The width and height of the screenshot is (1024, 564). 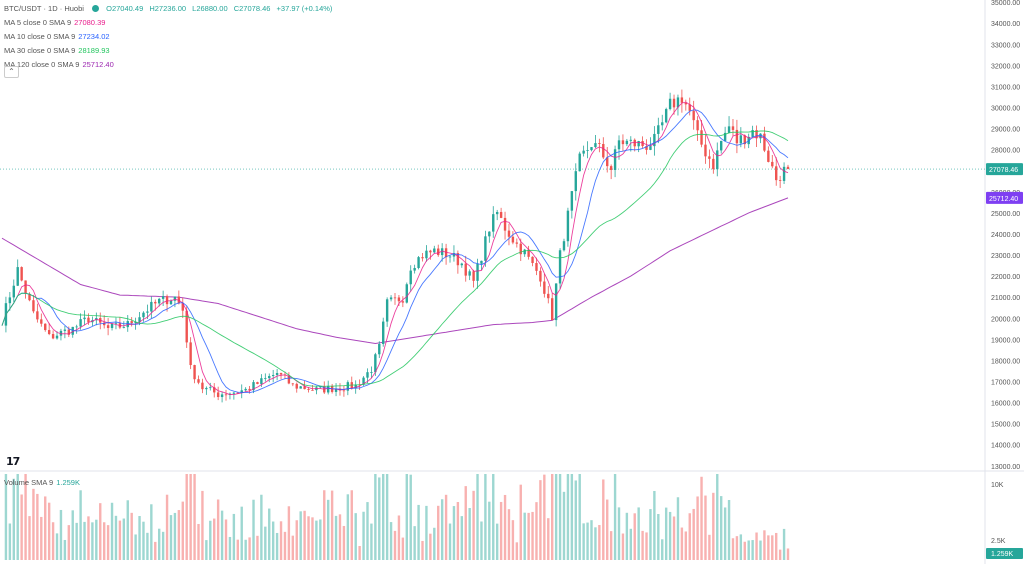 What do you see at coordinates (236, 8) in the screenshot?
I see `close-label: C` at bounding box center [236, 8].